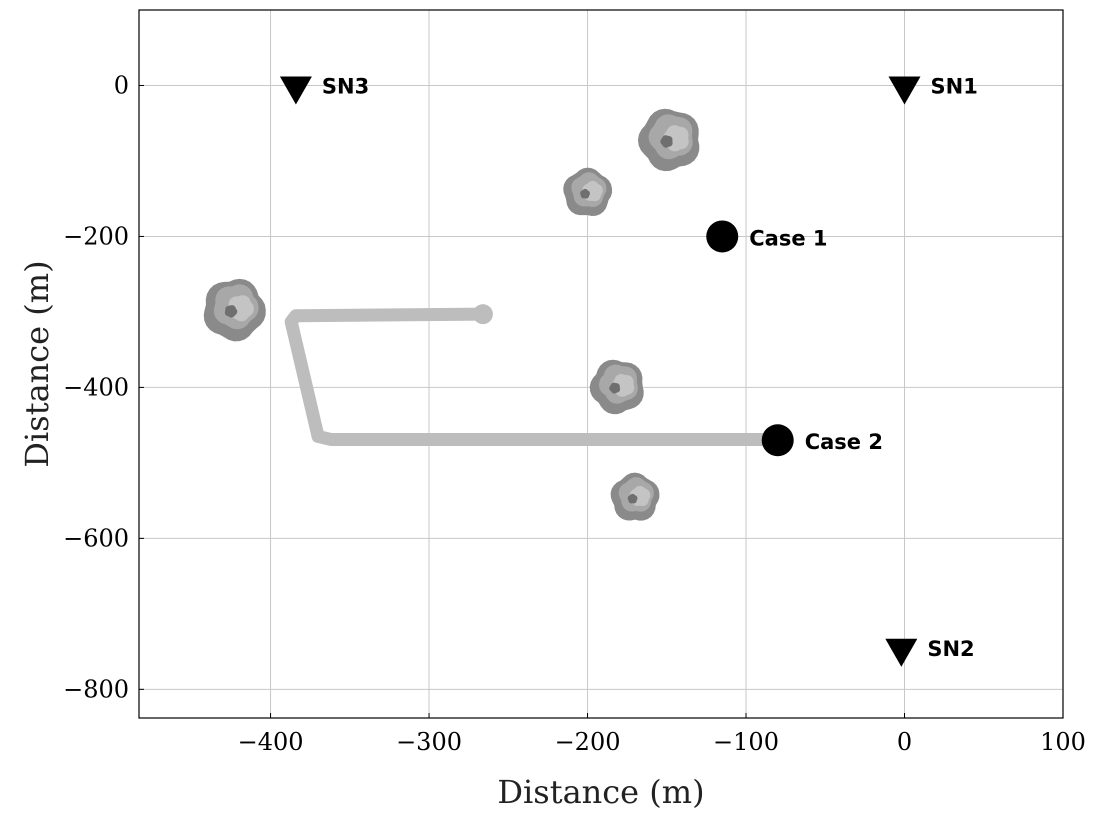  I want to click on y-axis-label: Distance (m), so click(37, 363).